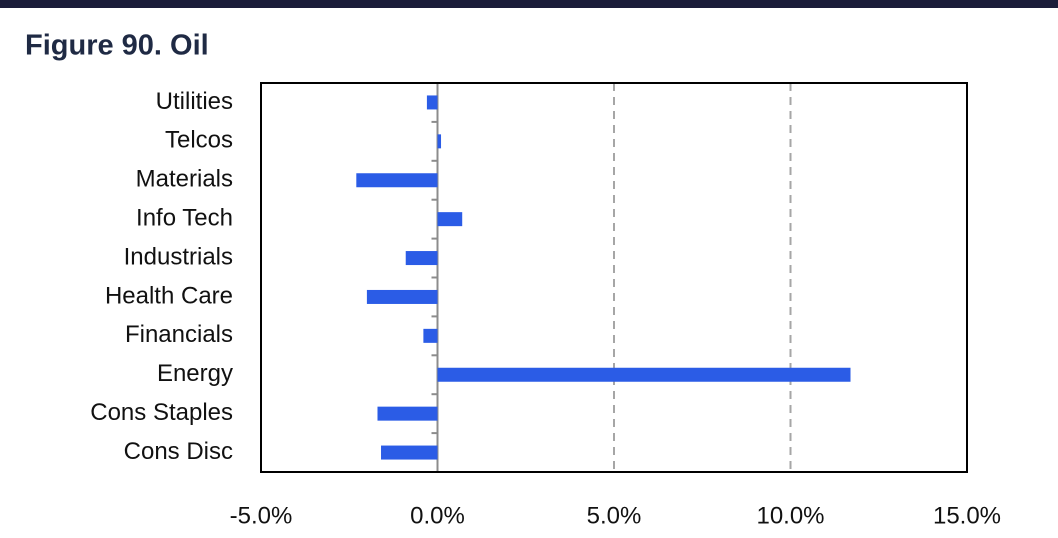  What do you see at coordinates (169, 295) in the screenshot?
I see `y-tick-label: Health Care` at bounding box center [169, 295].